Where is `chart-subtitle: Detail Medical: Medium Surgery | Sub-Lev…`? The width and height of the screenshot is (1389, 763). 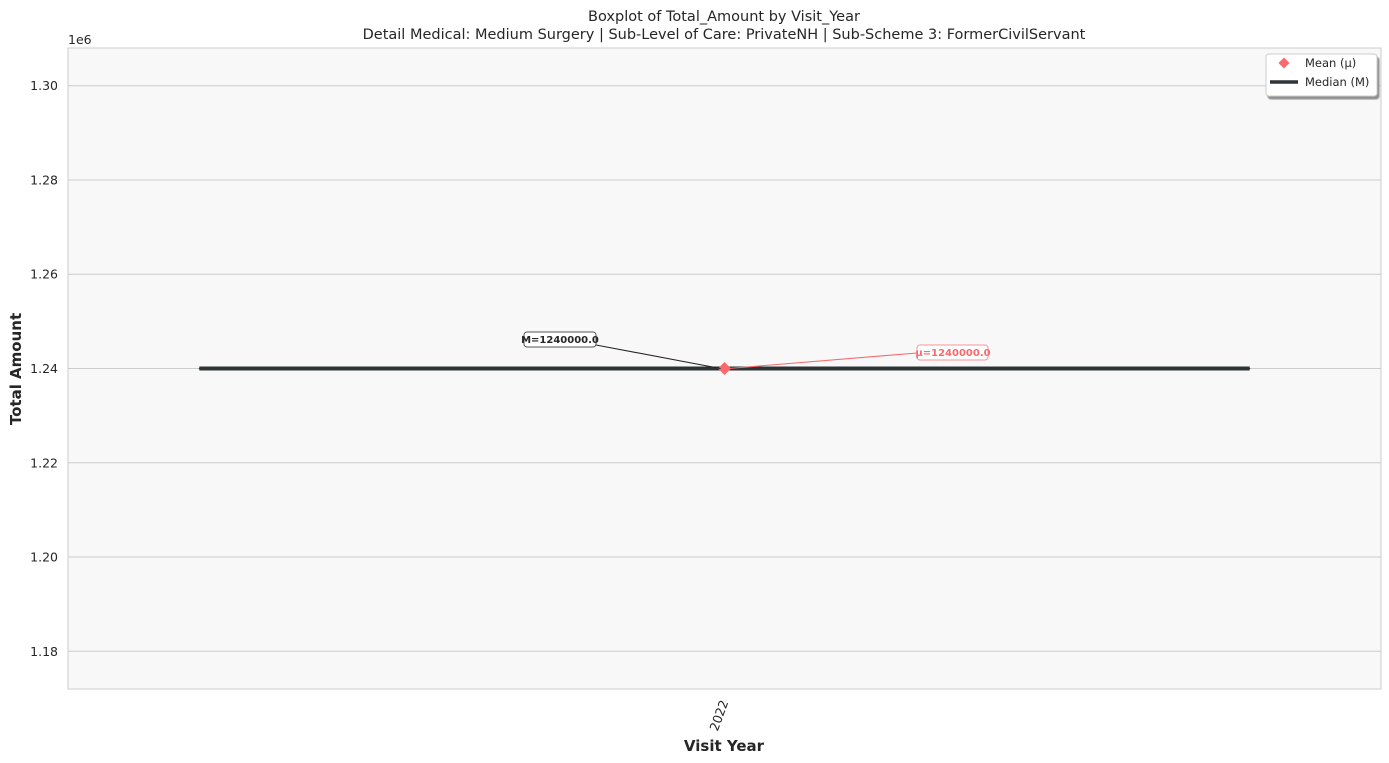 chart-subtitle: Detail Medical: Medium Surgery | Sub-Lev… is located at coordinates (724, 35).